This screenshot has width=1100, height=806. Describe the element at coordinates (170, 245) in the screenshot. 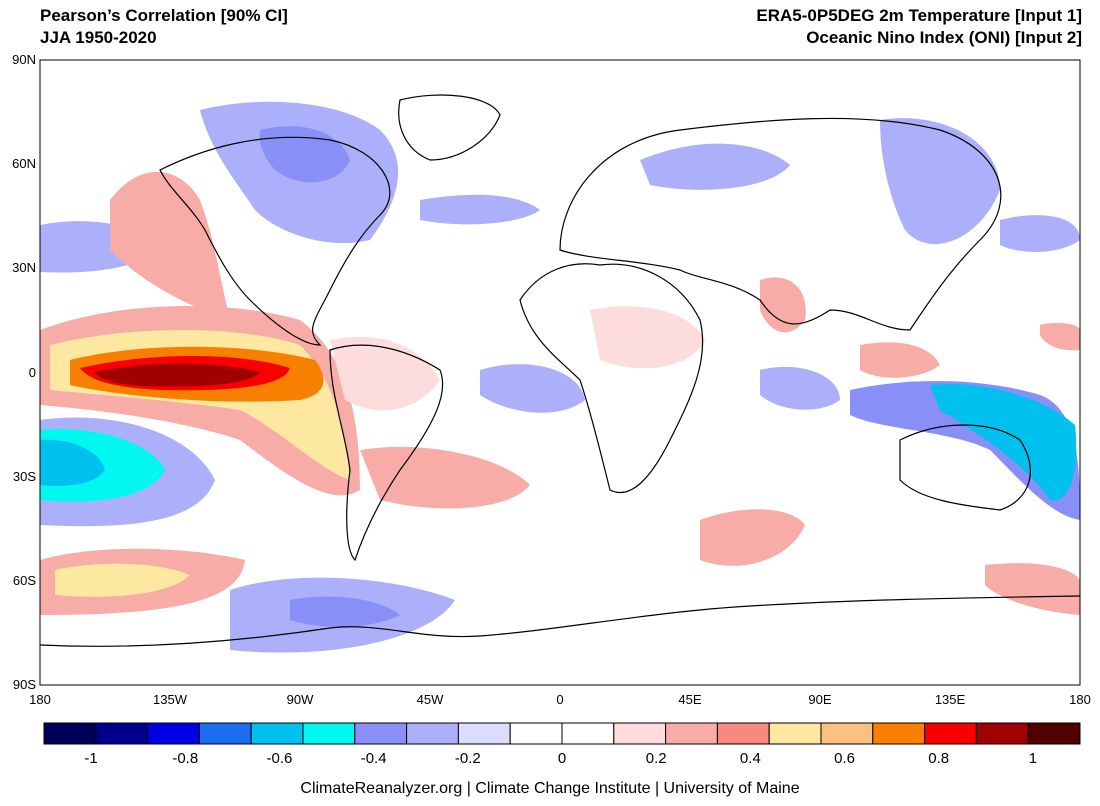

I see `ne-pacific-positive` at that location.